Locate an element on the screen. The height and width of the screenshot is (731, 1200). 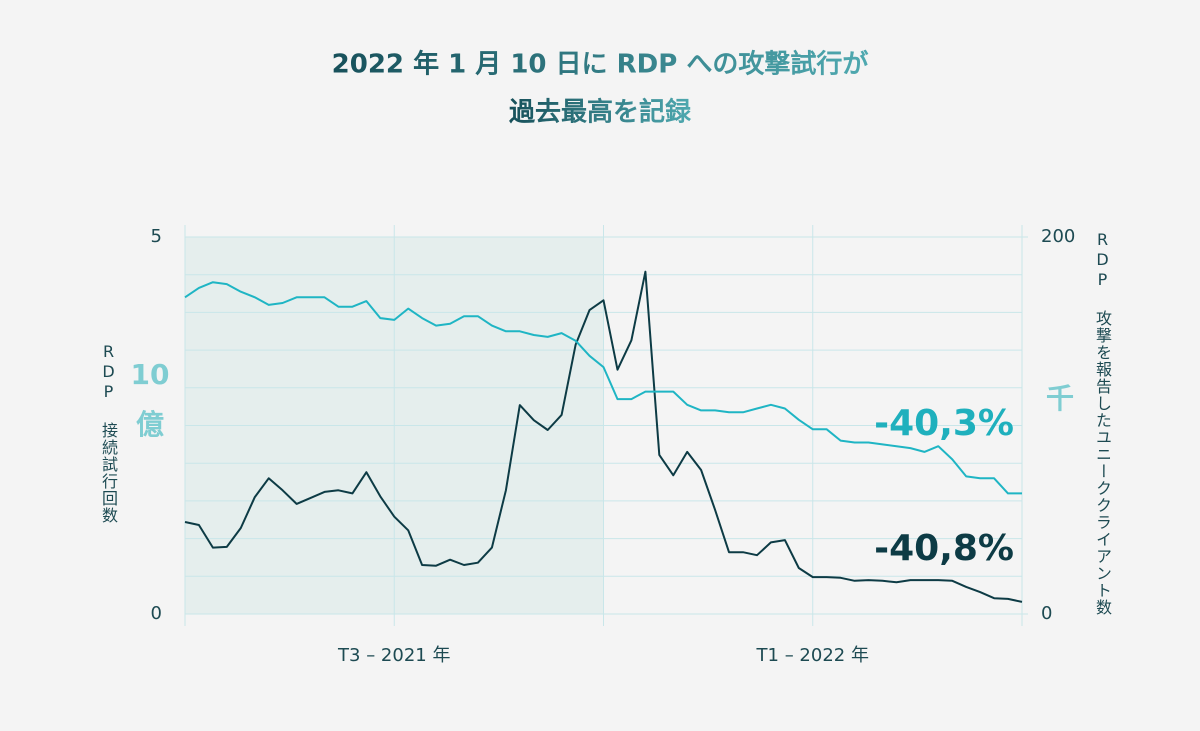
x-tick-label: T3 – 2021 年 is located at coordinates (393, 655).